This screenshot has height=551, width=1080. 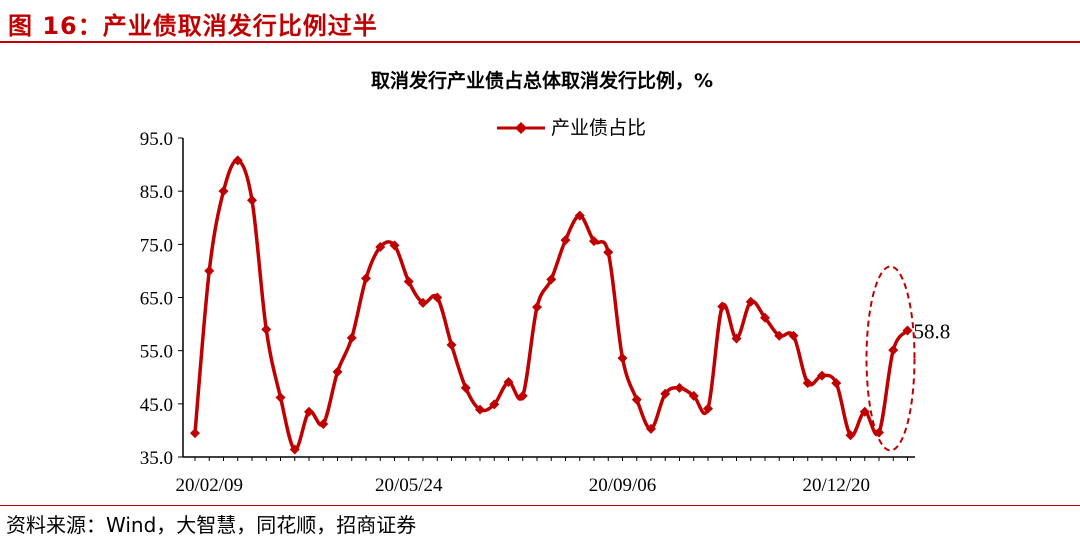 I want to click on legend-marker, so click(x=521, y=128).